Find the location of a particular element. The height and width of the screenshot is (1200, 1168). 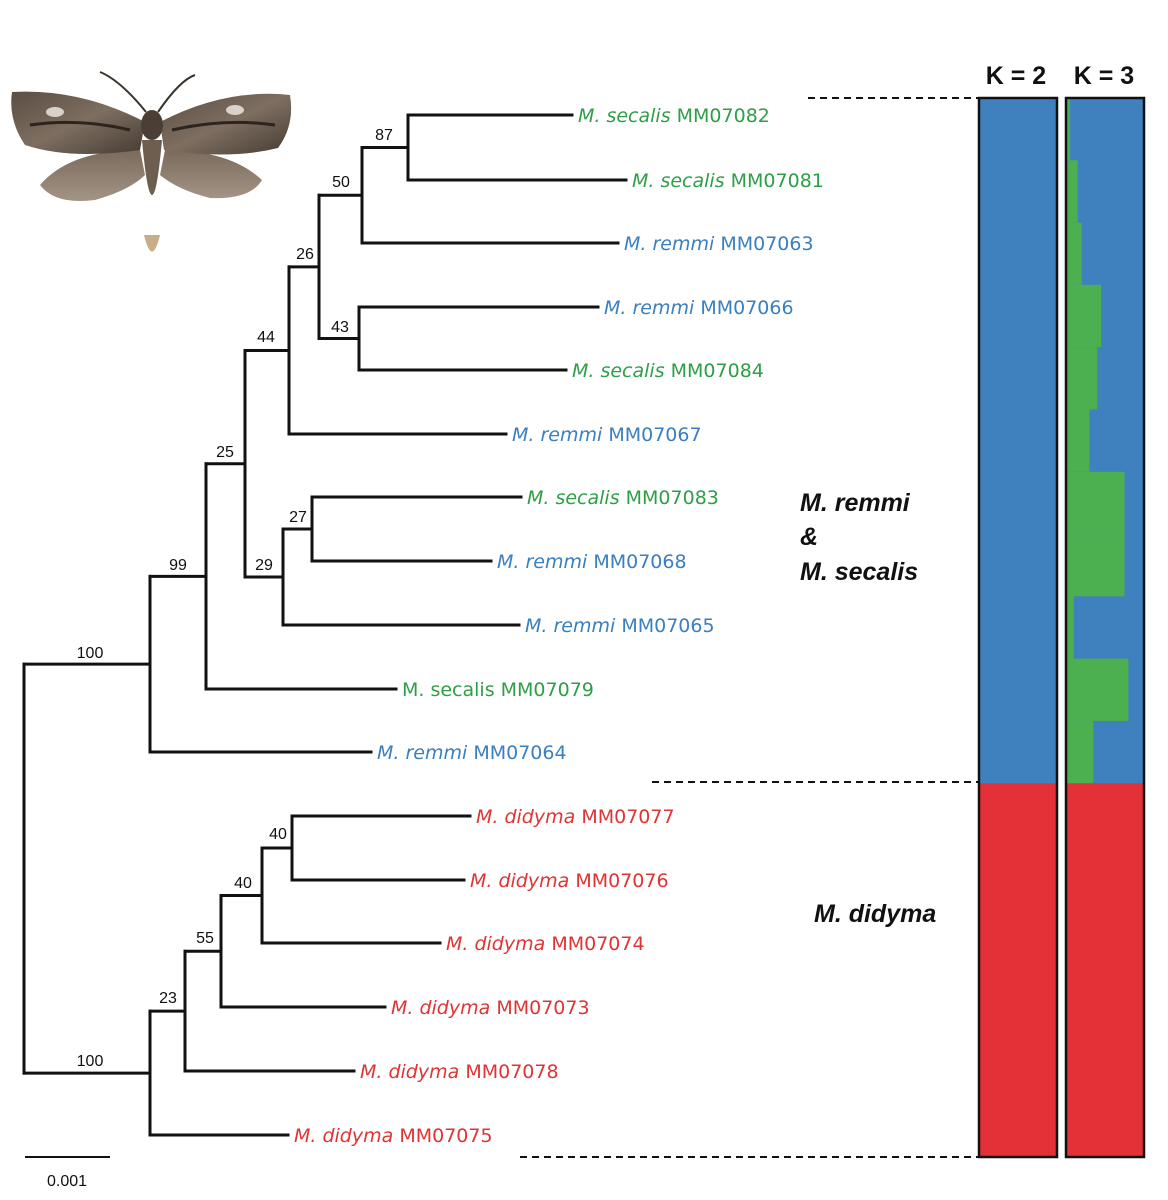

tip-label: M. didyma MM07075 is located at coordinates (393, 1136).